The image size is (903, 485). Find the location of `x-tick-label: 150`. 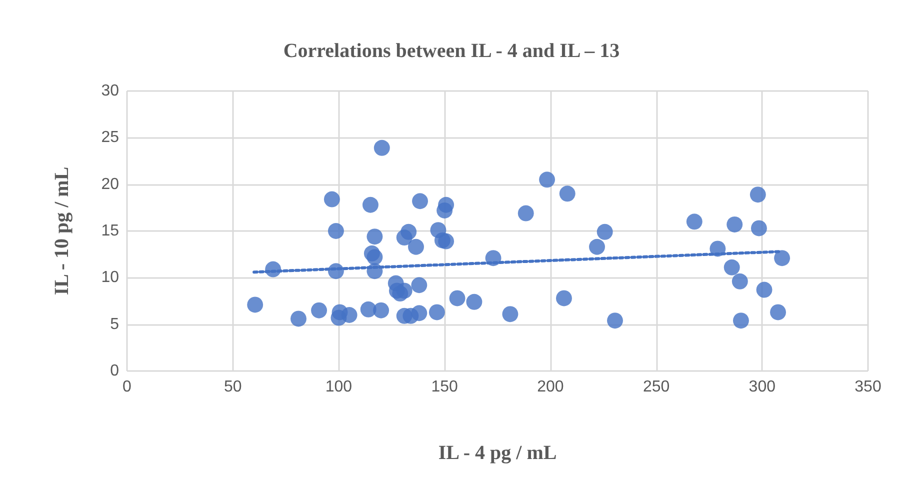

x-tick-label: 150 is located at coordinates (444, 387).